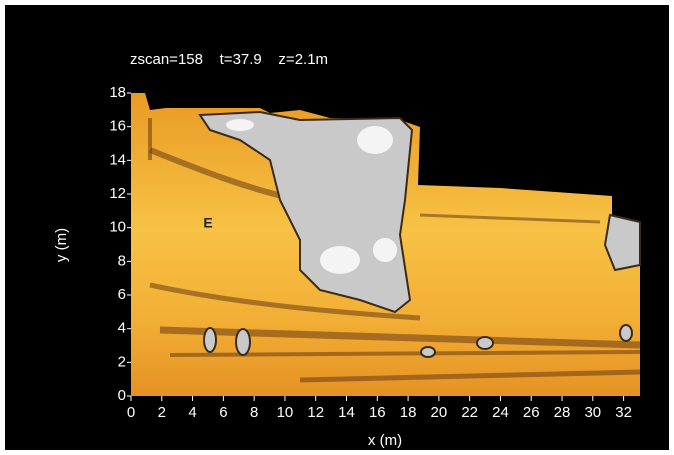 Image resolution: width=674 pixels, height=455 pixels. Describe the element at coordinates (117, 227) in the screenshot. I see `y-tick-label: 10` at that location.